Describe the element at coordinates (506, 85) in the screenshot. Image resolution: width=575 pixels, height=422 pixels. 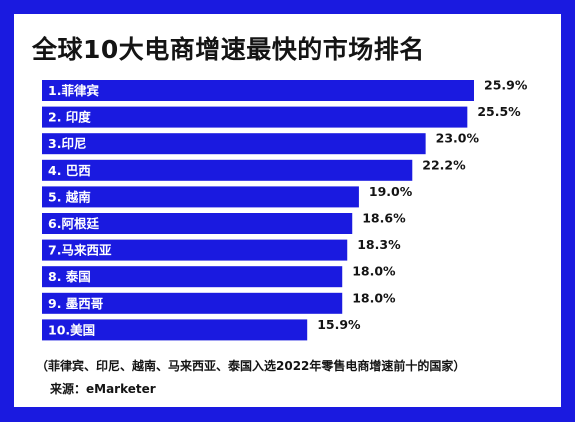
I see `bar-value-label-1: 25.9%` at that location.